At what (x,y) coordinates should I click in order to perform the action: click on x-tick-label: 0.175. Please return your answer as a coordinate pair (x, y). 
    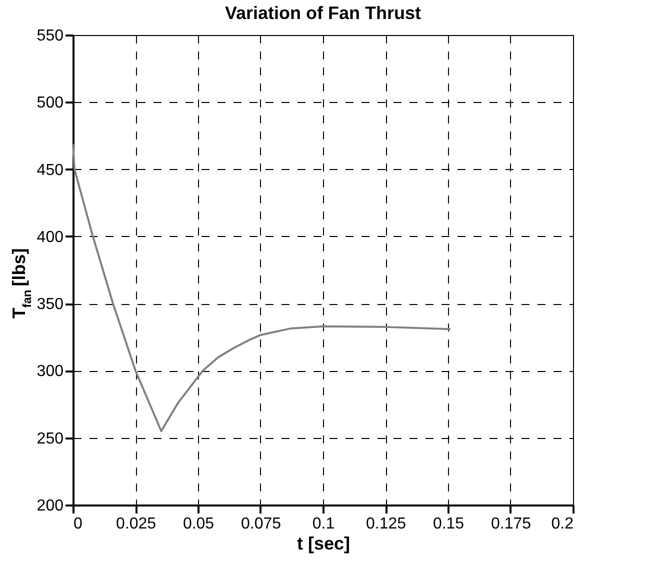
    Looking at the image, I should click on (511, 524).